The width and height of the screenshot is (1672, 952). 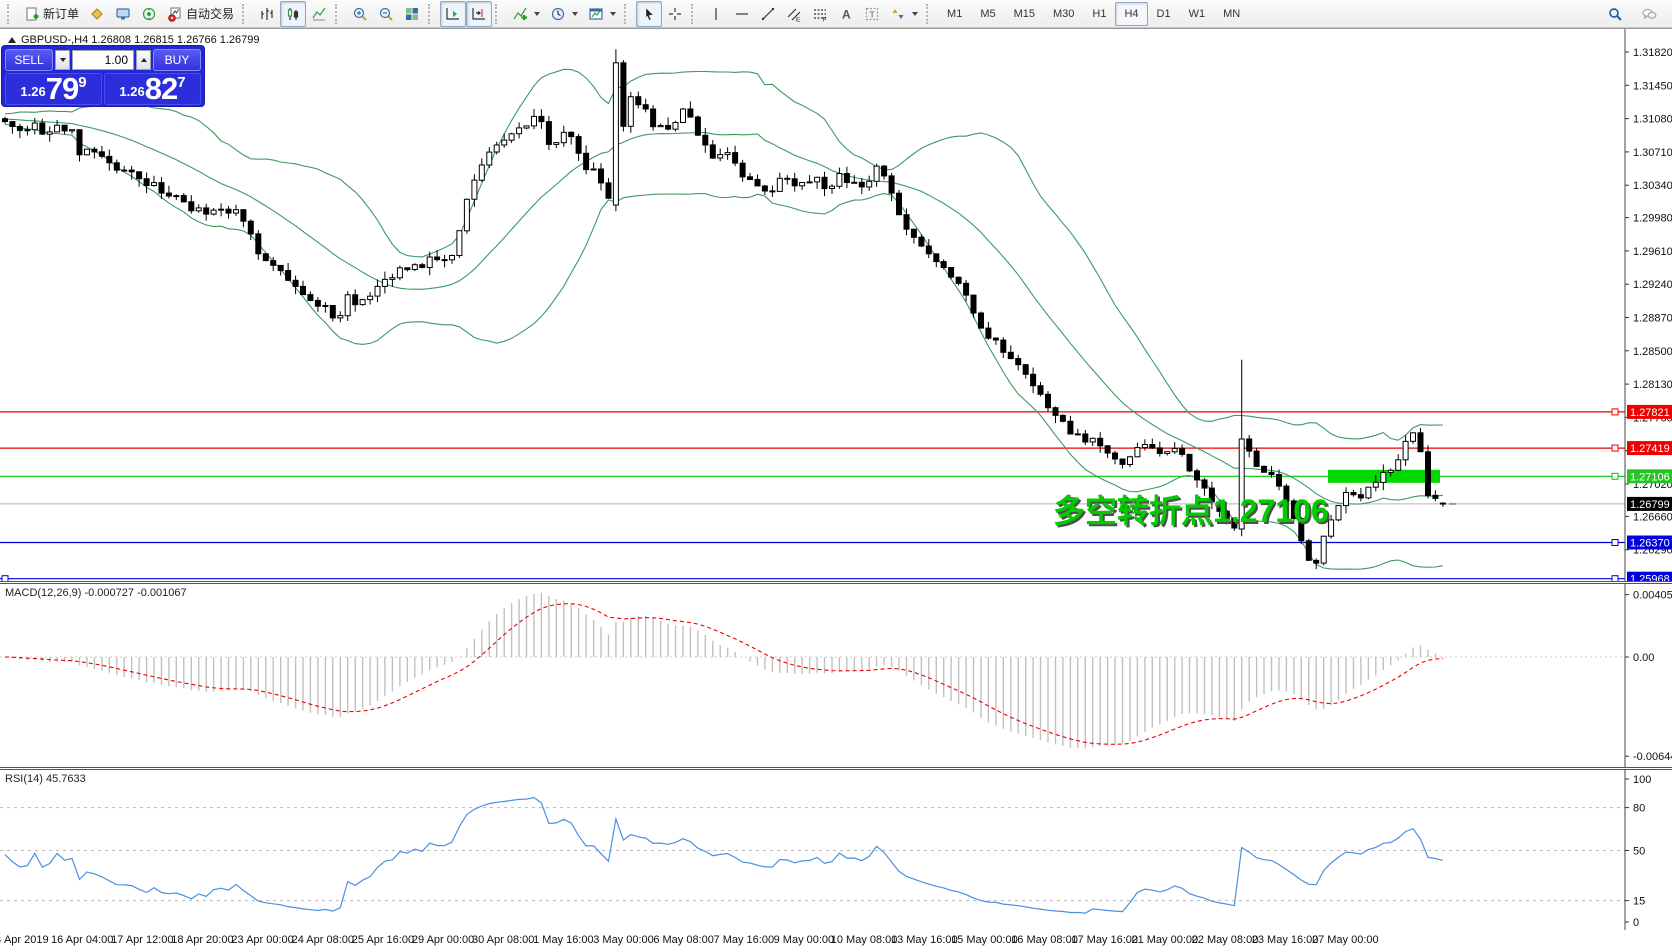 I want to click on fibonacci-button: F, so click(x=820, y=14).